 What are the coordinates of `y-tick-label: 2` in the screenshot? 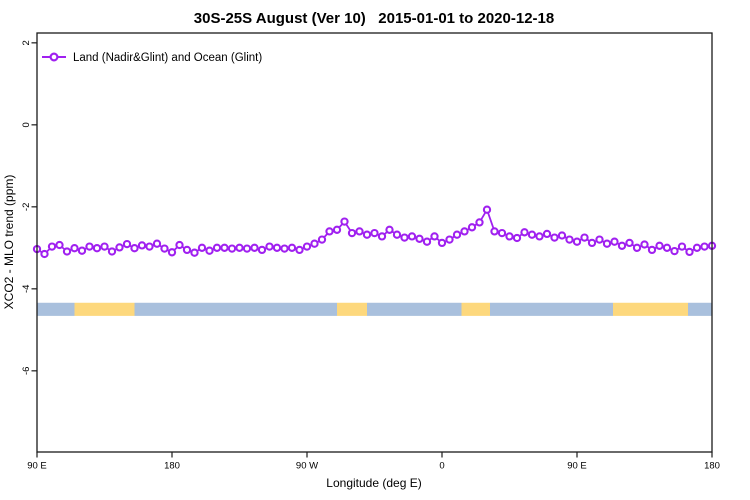 It's located at (26, 42).